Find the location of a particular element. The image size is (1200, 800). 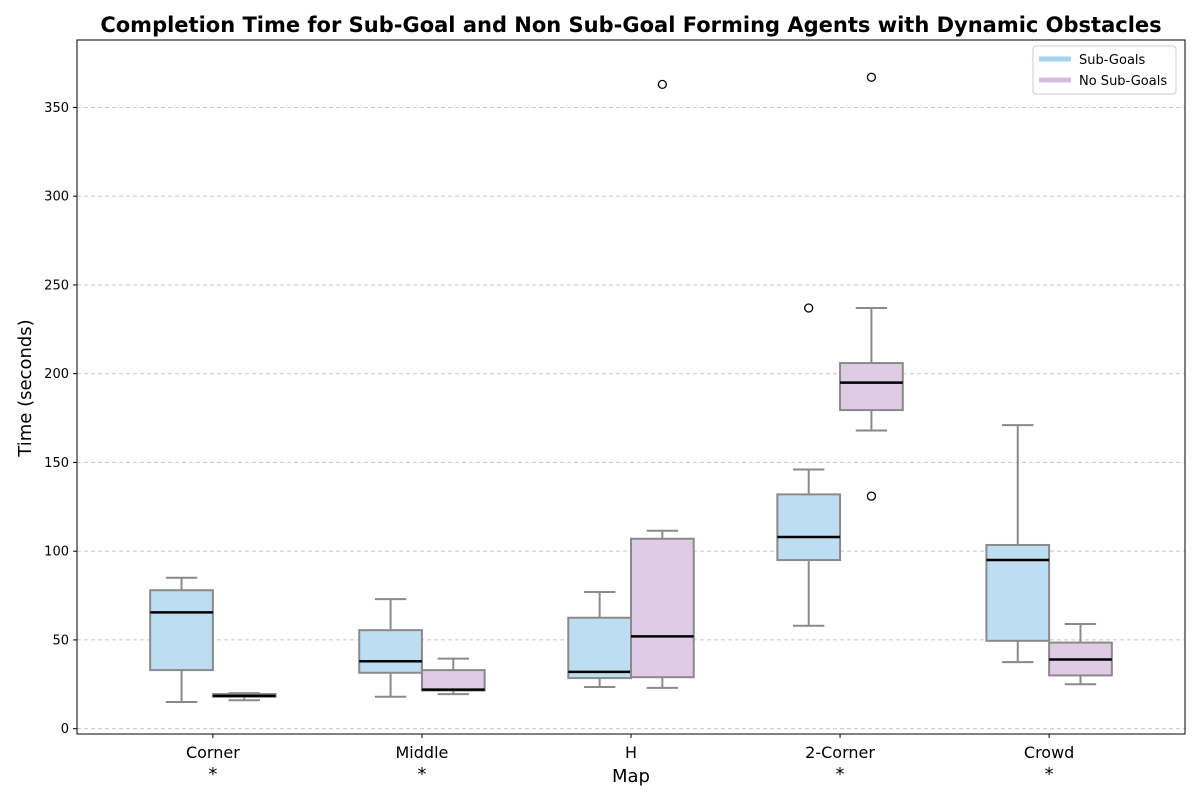

x-tick-label: Middle is located at coordinates (422, 752).